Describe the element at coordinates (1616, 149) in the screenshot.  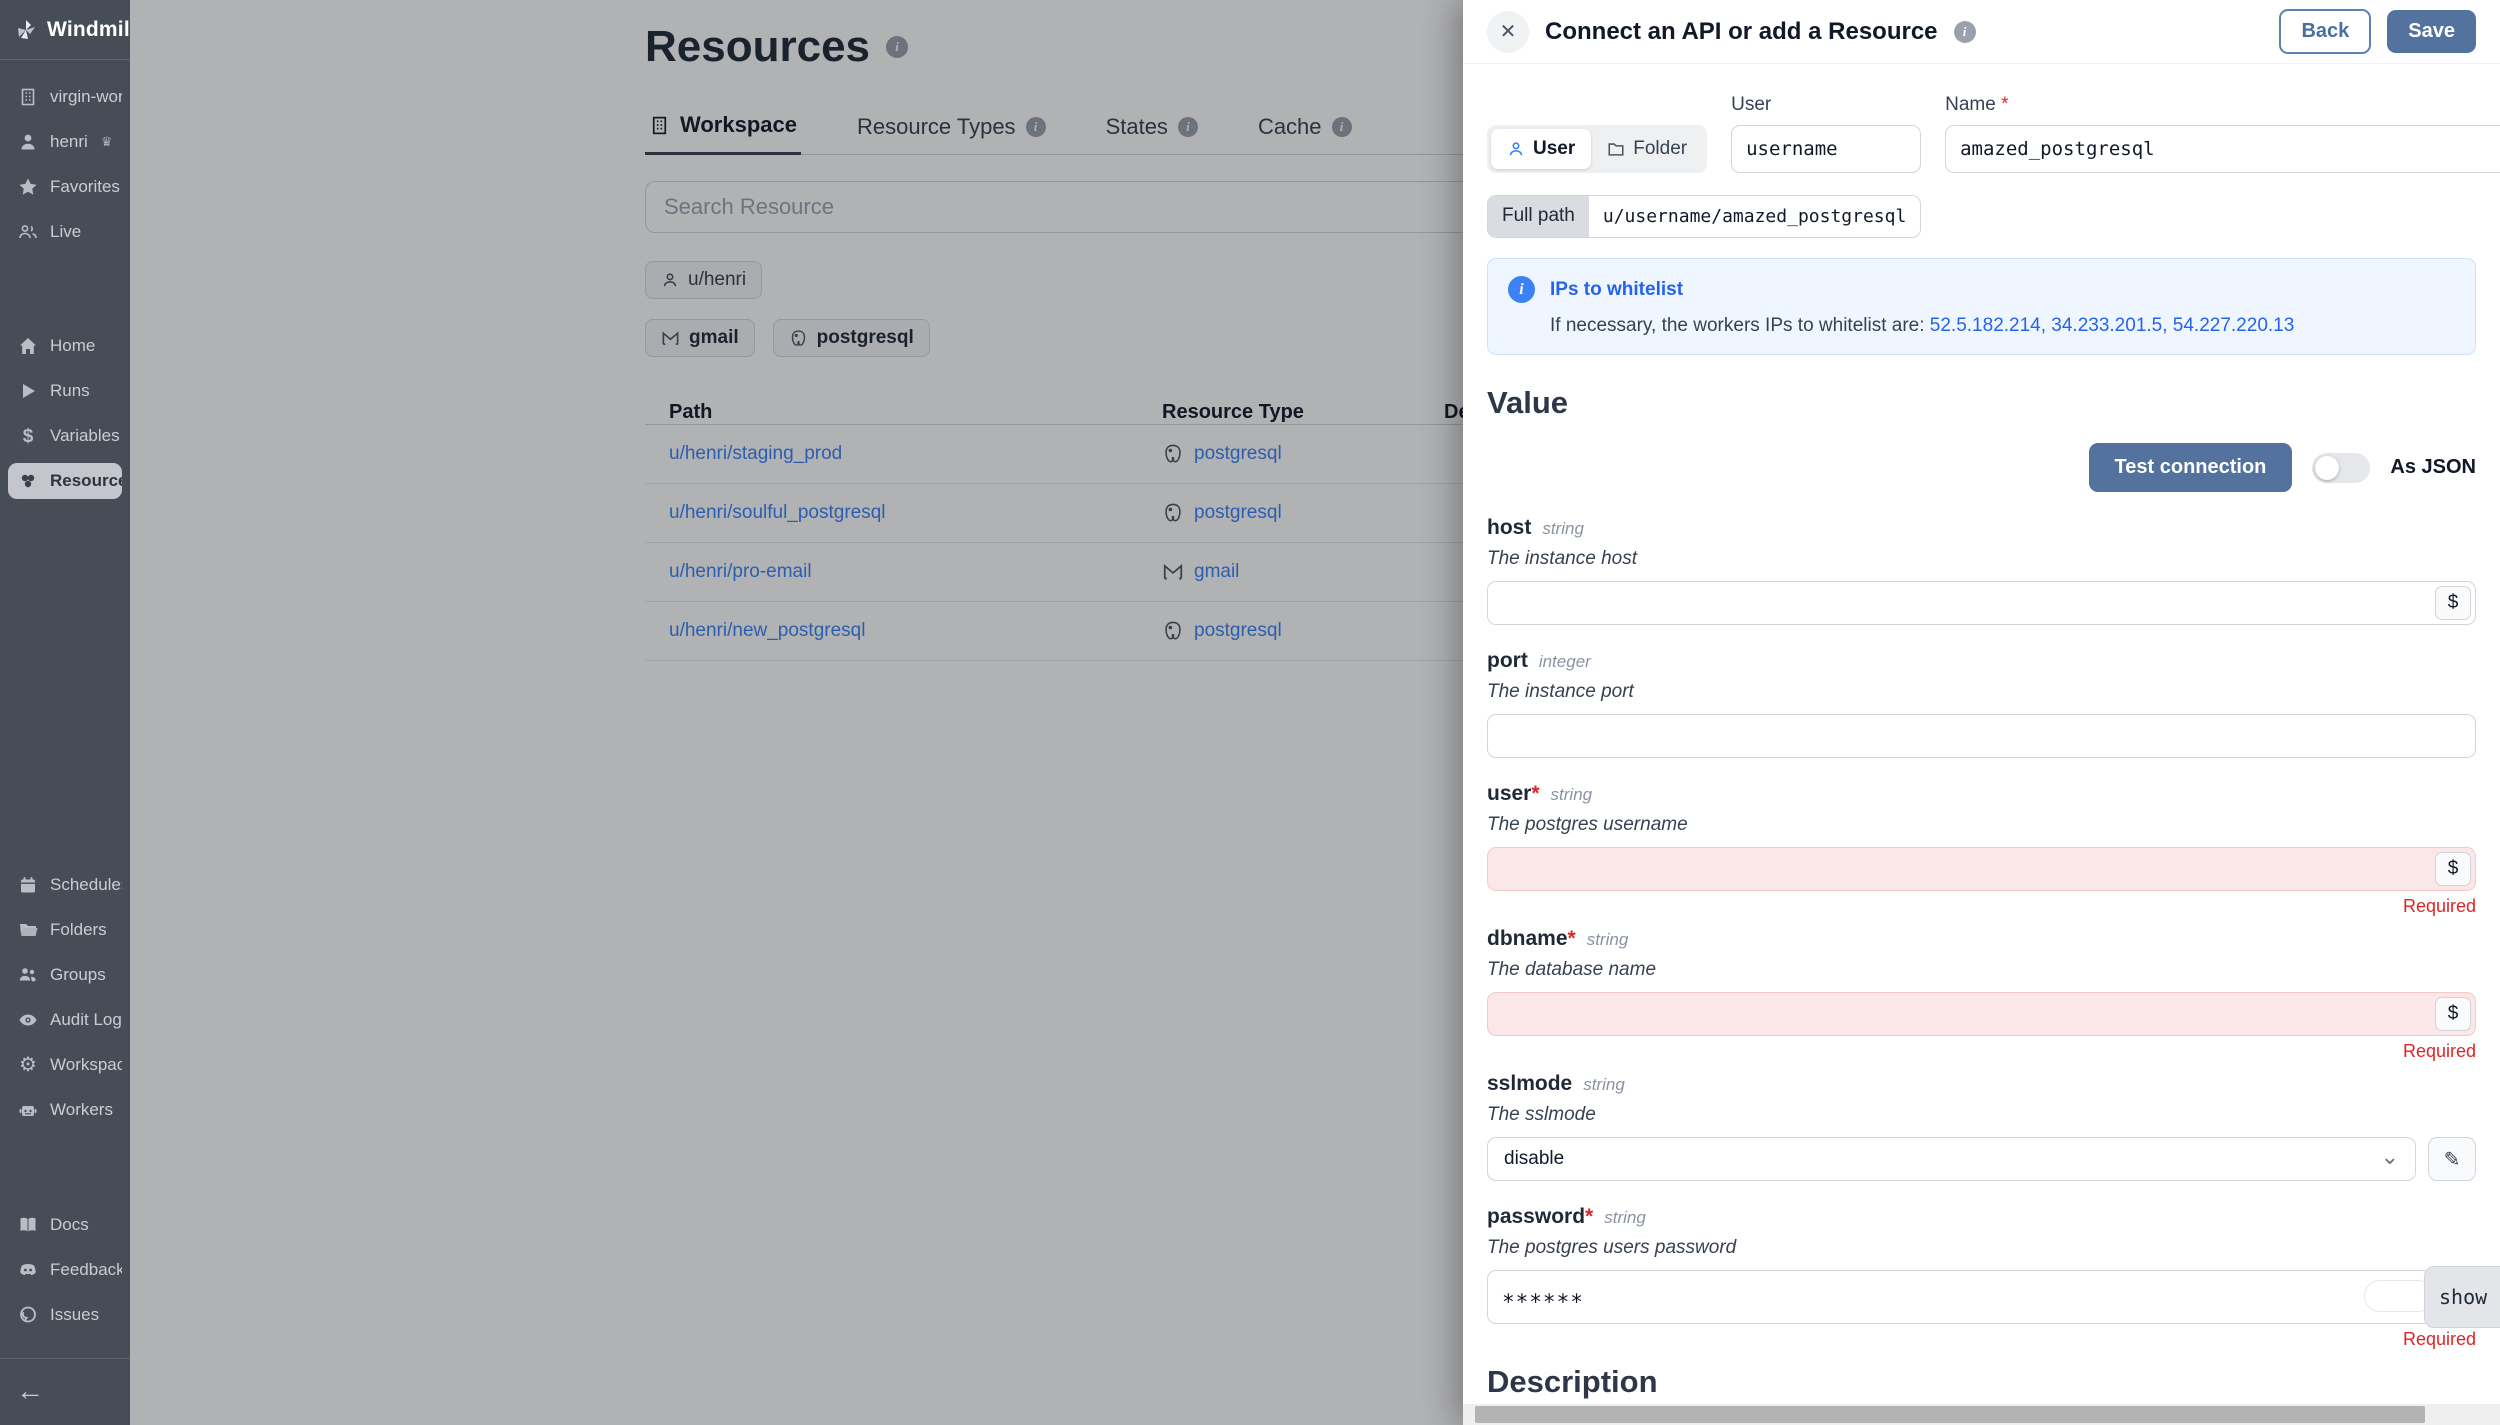
I see `folder-icon` at that location.